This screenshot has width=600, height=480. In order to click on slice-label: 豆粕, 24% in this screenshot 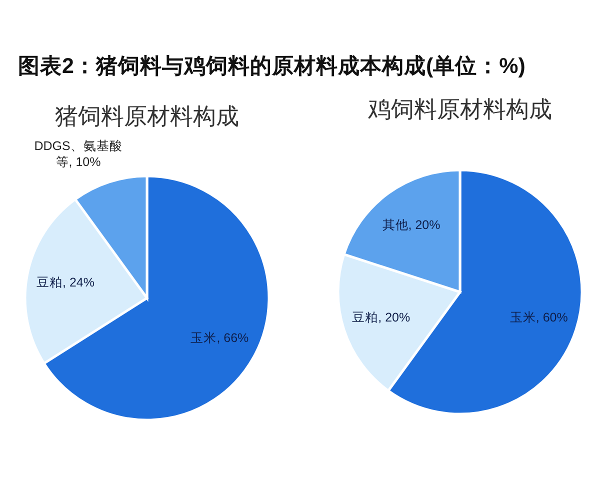, I will do `click(65, 282)`.